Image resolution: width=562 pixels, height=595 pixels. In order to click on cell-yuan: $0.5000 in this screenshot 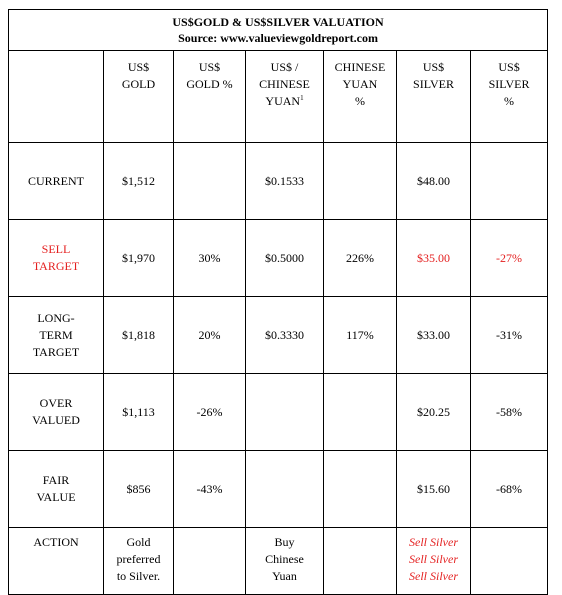, I will do `click(284, 258)`.